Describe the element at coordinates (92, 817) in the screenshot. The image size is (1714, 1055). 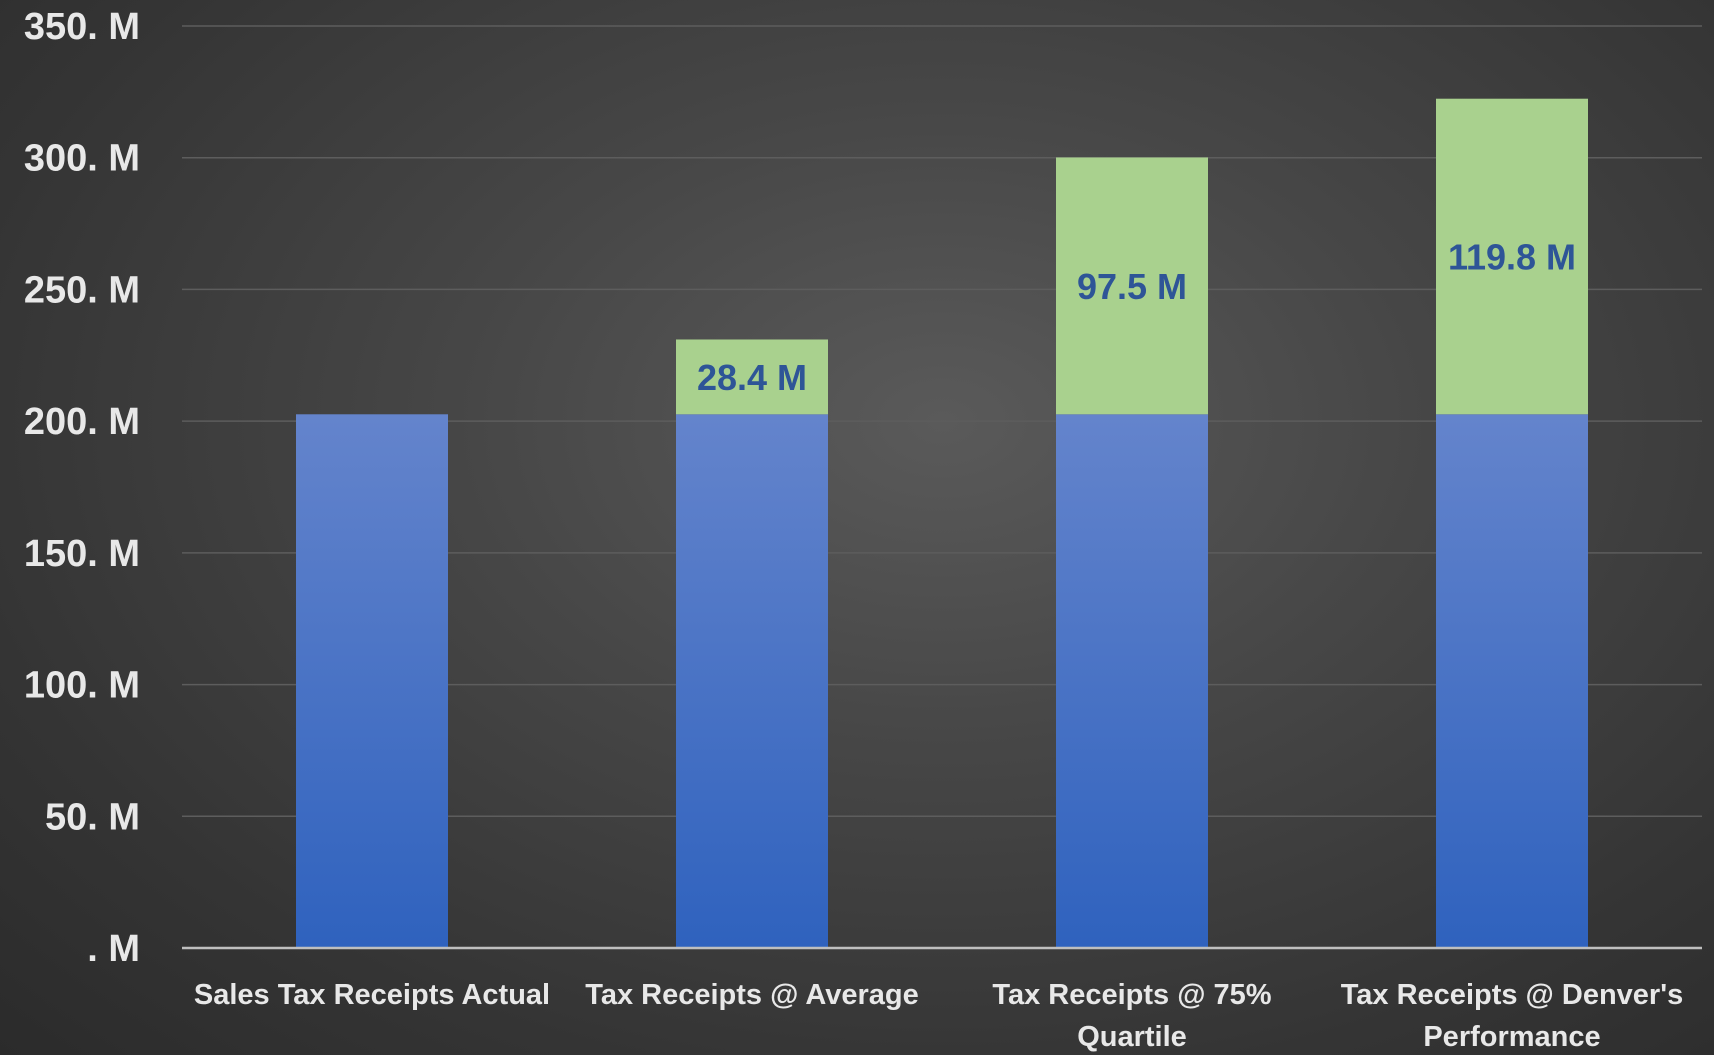
I see `y-tick-label: 50. M` at that location.